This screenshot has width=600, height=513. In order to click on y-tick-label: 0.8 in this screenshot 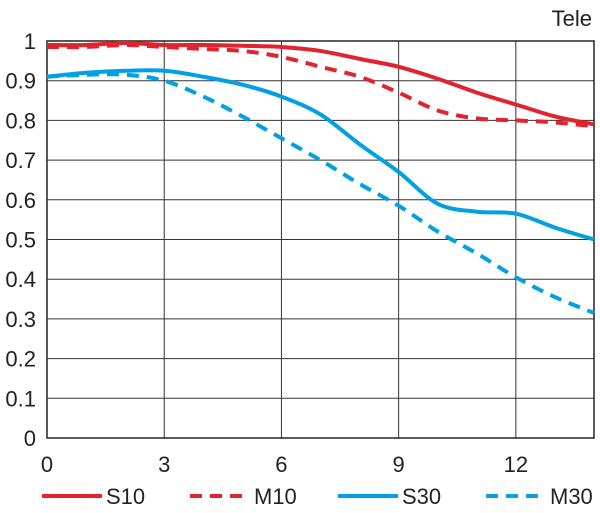, I will do `click(20, 120)`.